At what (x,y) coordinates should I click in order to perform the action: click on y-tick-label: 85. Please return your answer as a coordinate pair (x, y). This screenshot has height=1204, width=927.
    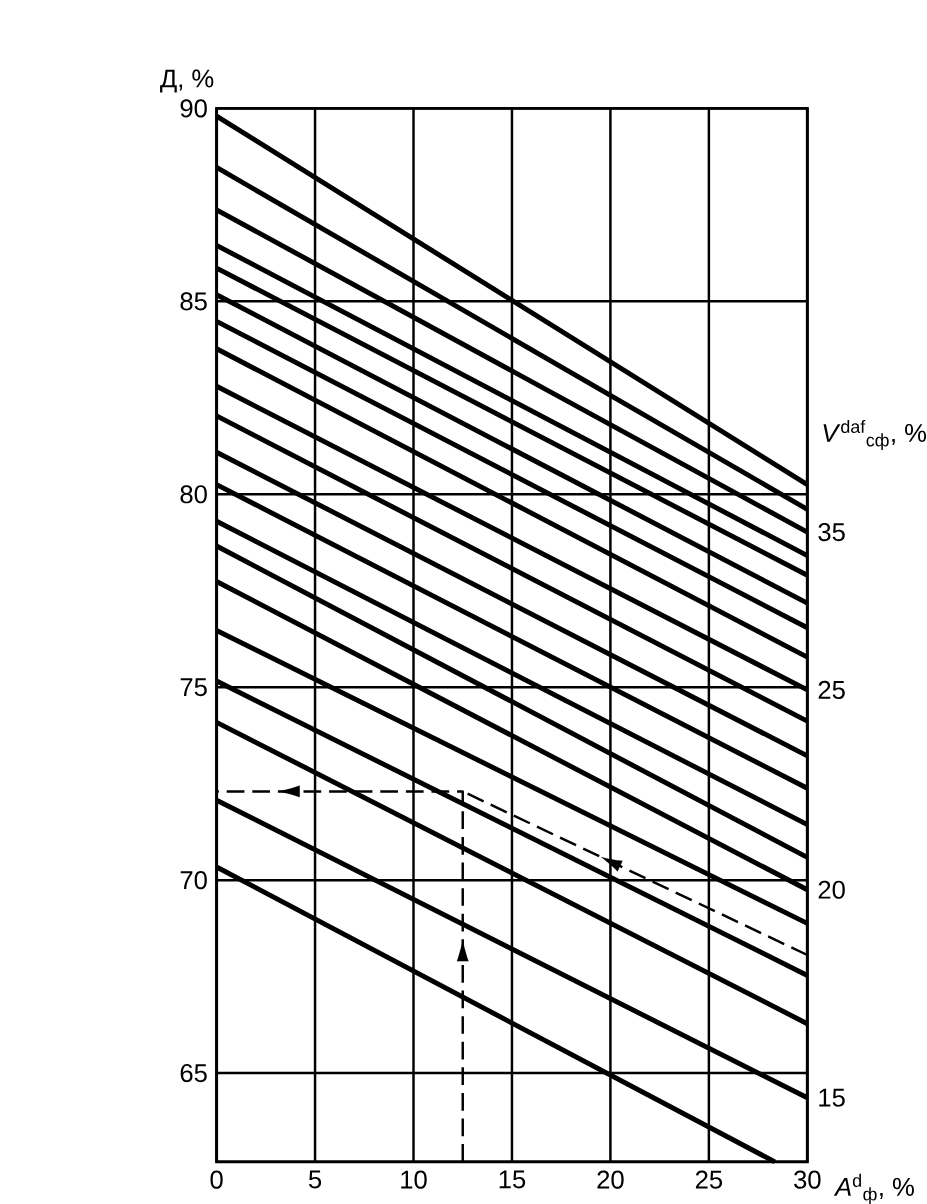
    Looking at the image, I should click on (193, 301).